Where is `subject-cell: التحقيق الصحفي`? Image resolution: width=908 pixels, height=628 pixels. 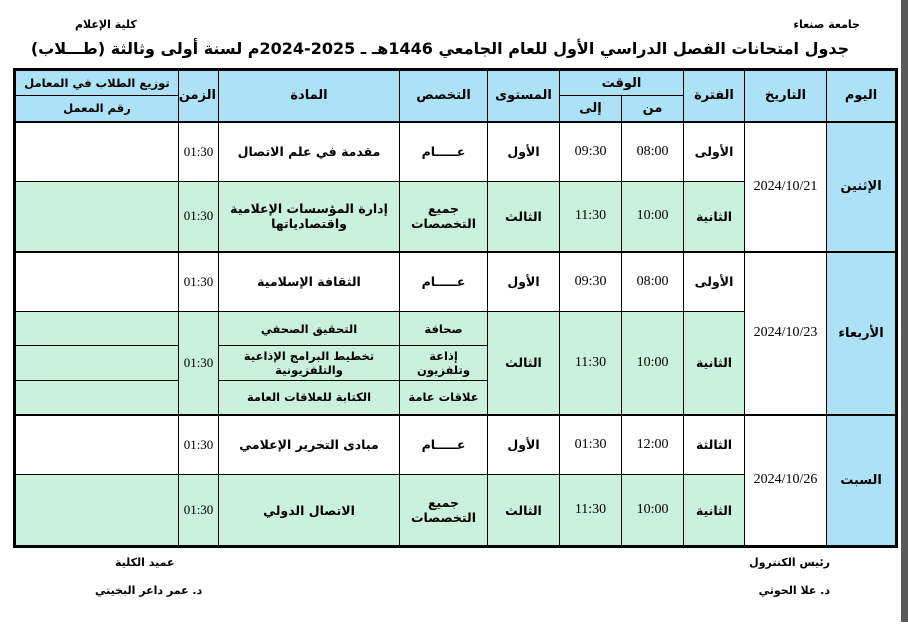
subject-cell: التحقيق الصحفي is located at coordinates (309, 328).